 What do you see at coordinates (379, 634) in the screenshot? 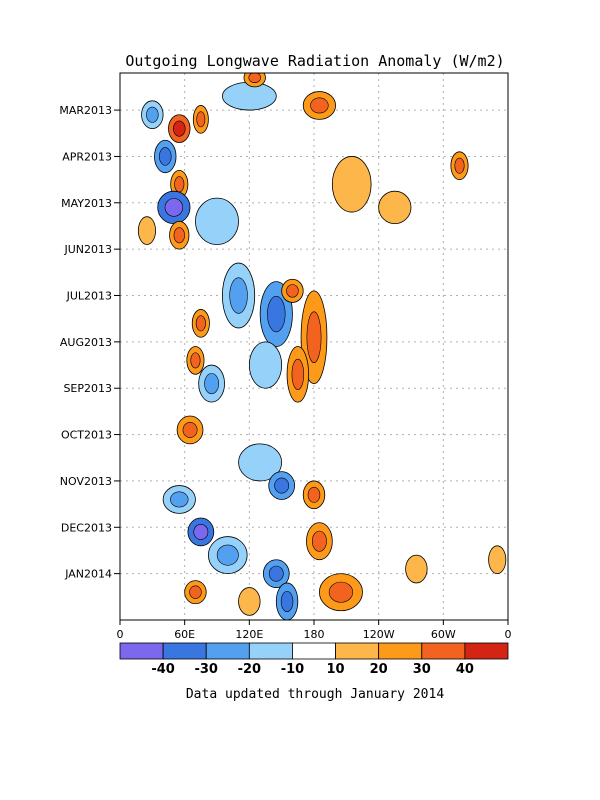
I see `xtick-label-4: 120W` at bounding box center [379, 634].